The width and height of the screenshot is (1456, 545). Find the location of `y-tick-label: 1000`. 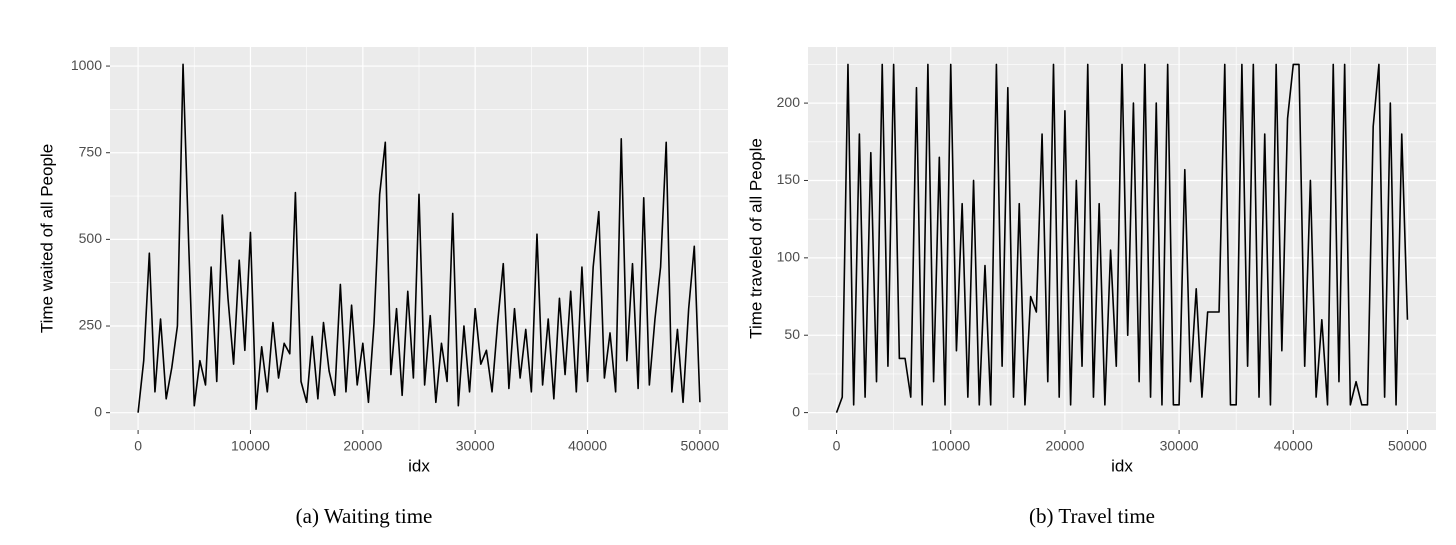

y-tick-label: 1000 is located at coordinates (86, 65).